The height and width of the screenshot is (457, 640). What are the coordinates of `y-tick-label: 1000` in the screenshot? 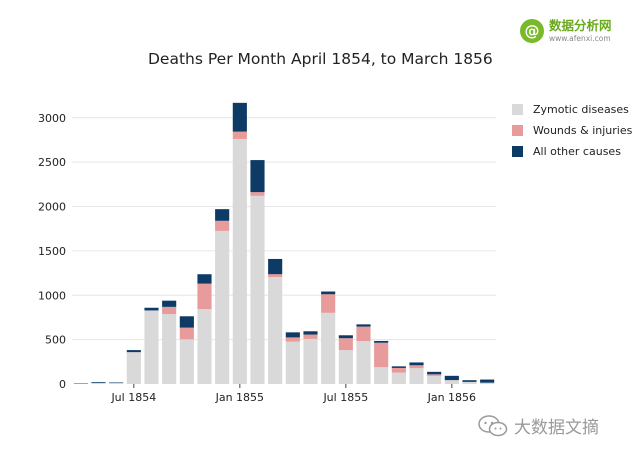 It's located at (52, 295).